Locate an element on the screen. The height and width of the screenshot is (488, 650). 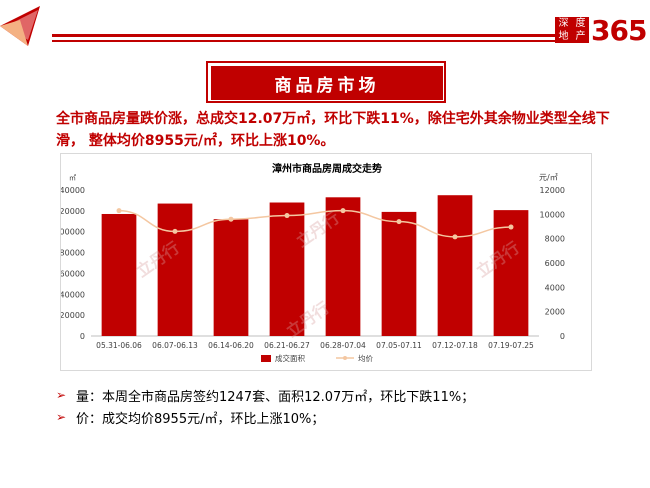
y-left-tick-label: 140000 is located at coordinates (73, 190).